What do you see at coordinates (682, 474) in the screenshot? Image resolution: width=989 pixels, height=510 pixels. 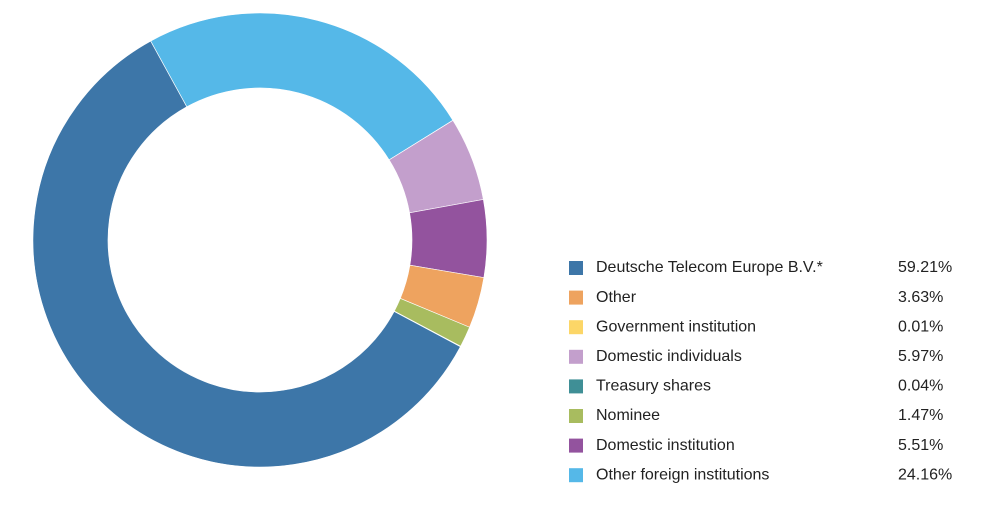 I see `legend-label: Other foreign institutions` at bounding box center [682, 474].